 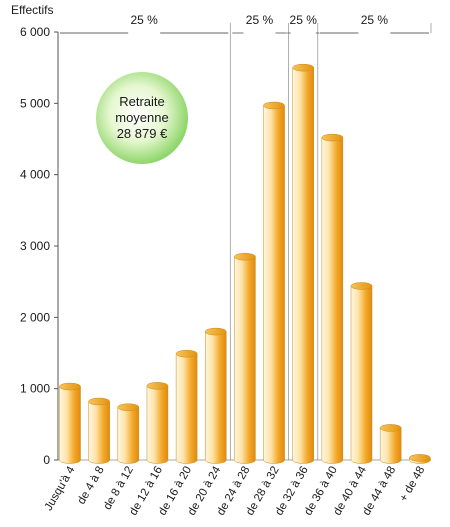 What do you see at coordinates (35, 246) in the screenshot?
I see `y-tick-label: 3 000` at bounding box center [35, 246].